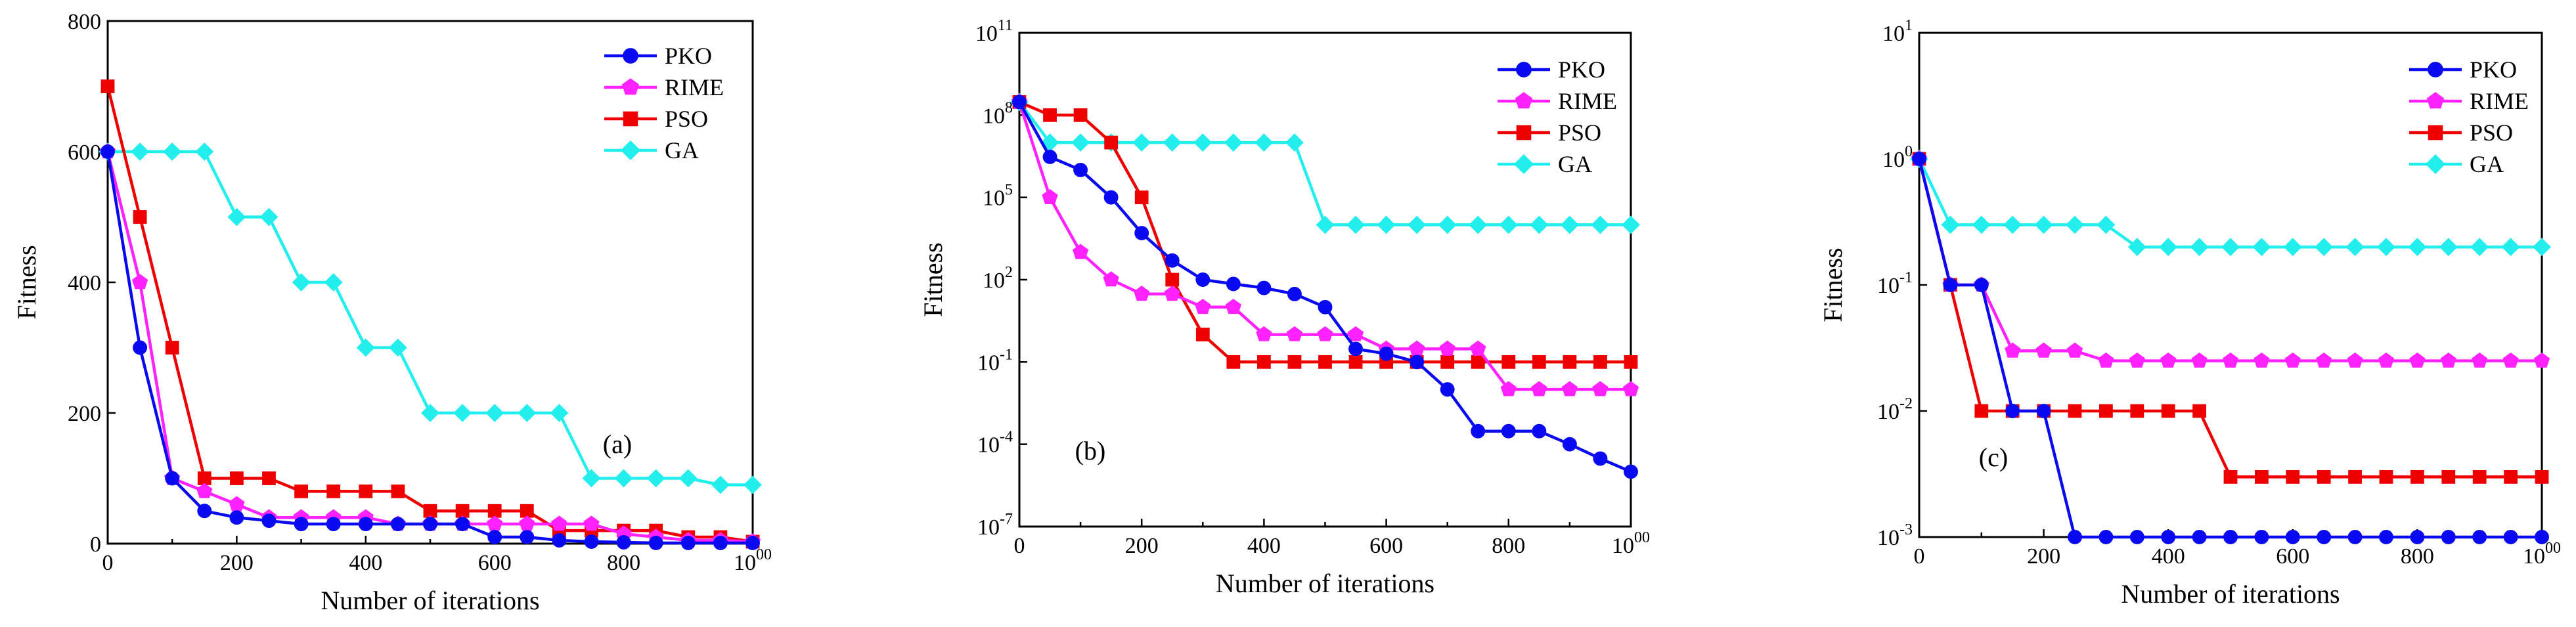  I want to click on legend-label-pso: PSO, so click(2491, 132).